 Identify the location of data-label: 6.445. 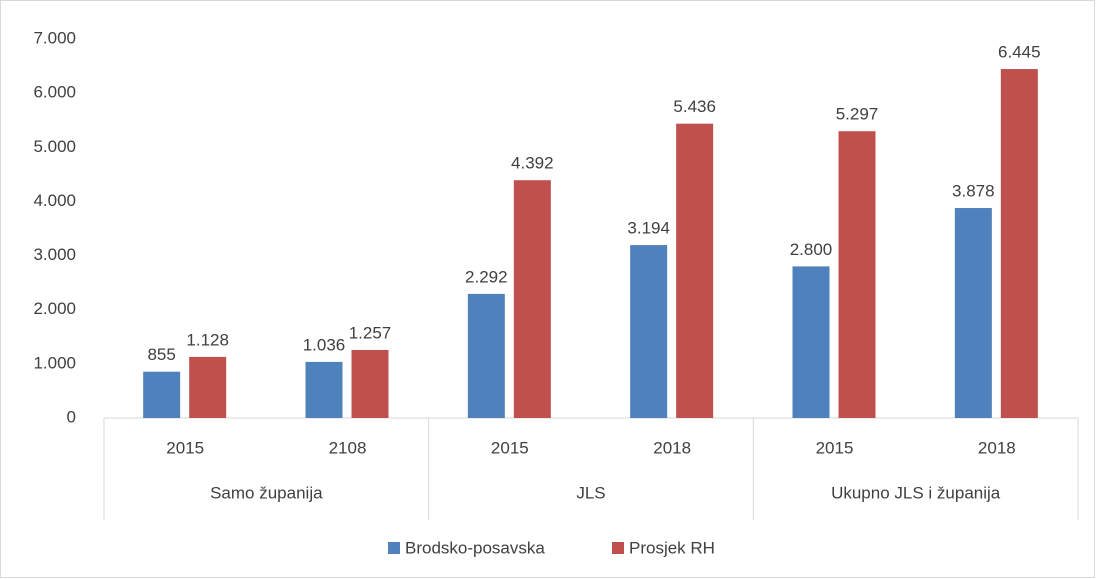
(1019, 52).